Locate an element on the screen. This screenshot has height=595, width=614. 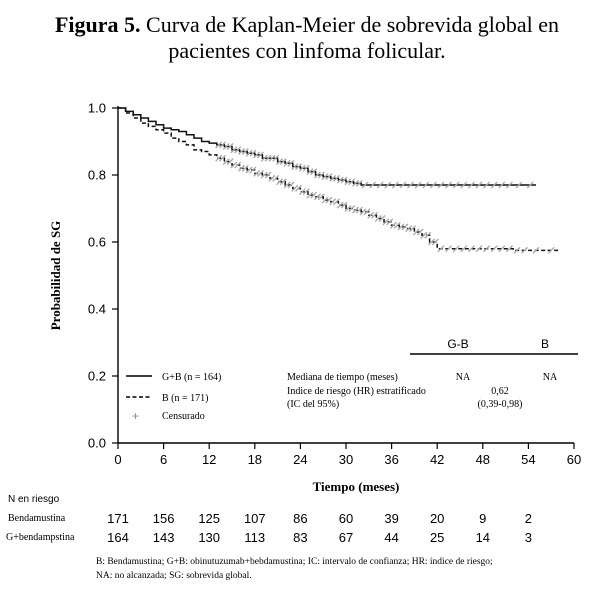
stats-value-gb: (0,39-0,98) is located at coordinates (500, 404).